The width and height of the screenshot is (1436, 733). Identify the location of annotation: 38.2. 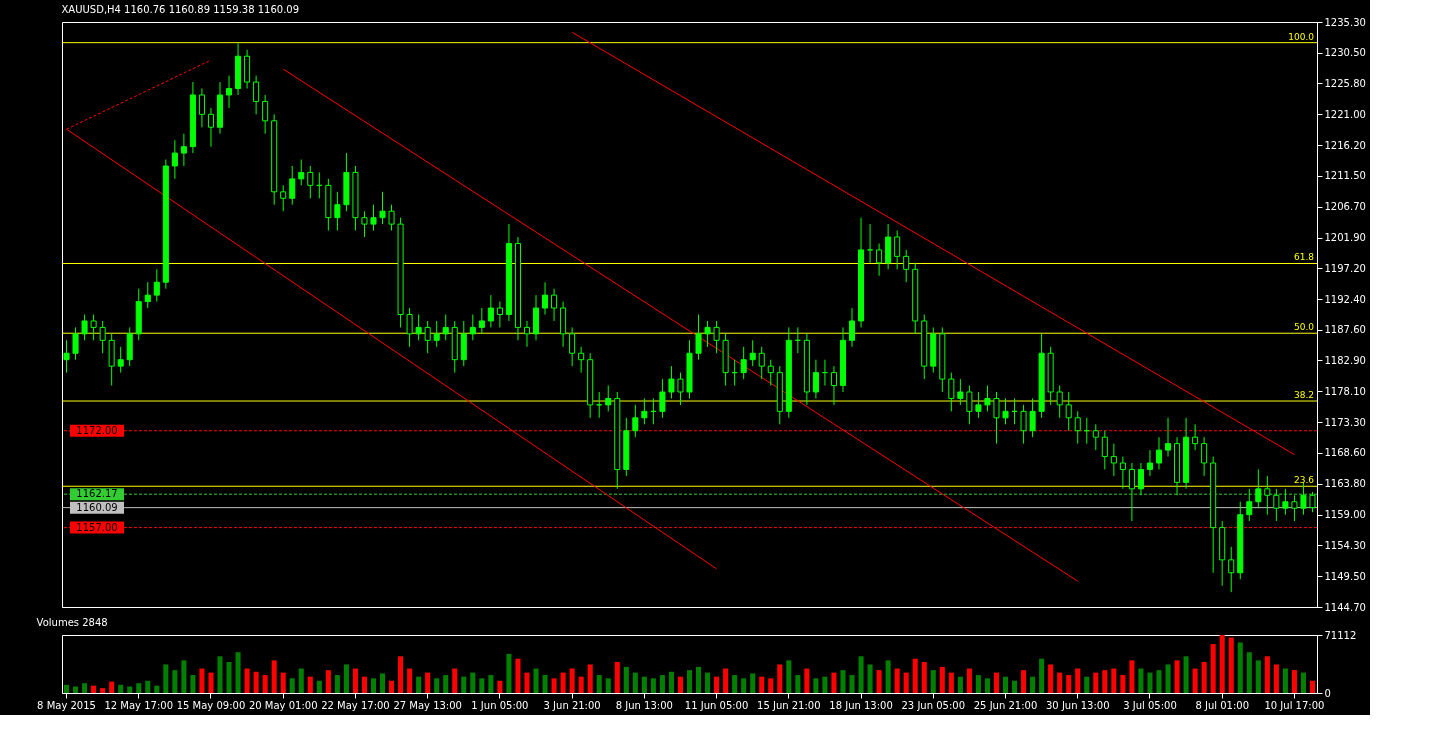
(1303, 395).